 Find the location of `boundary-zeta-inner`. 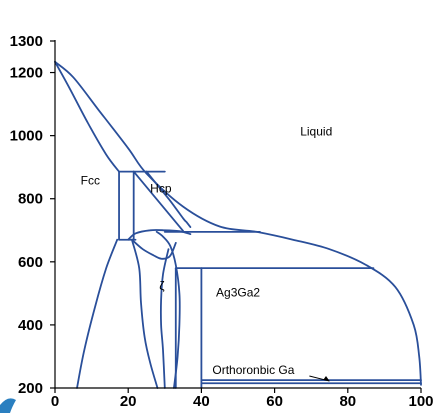

boundary-zeta-inner is located at coordinates (164, 318).